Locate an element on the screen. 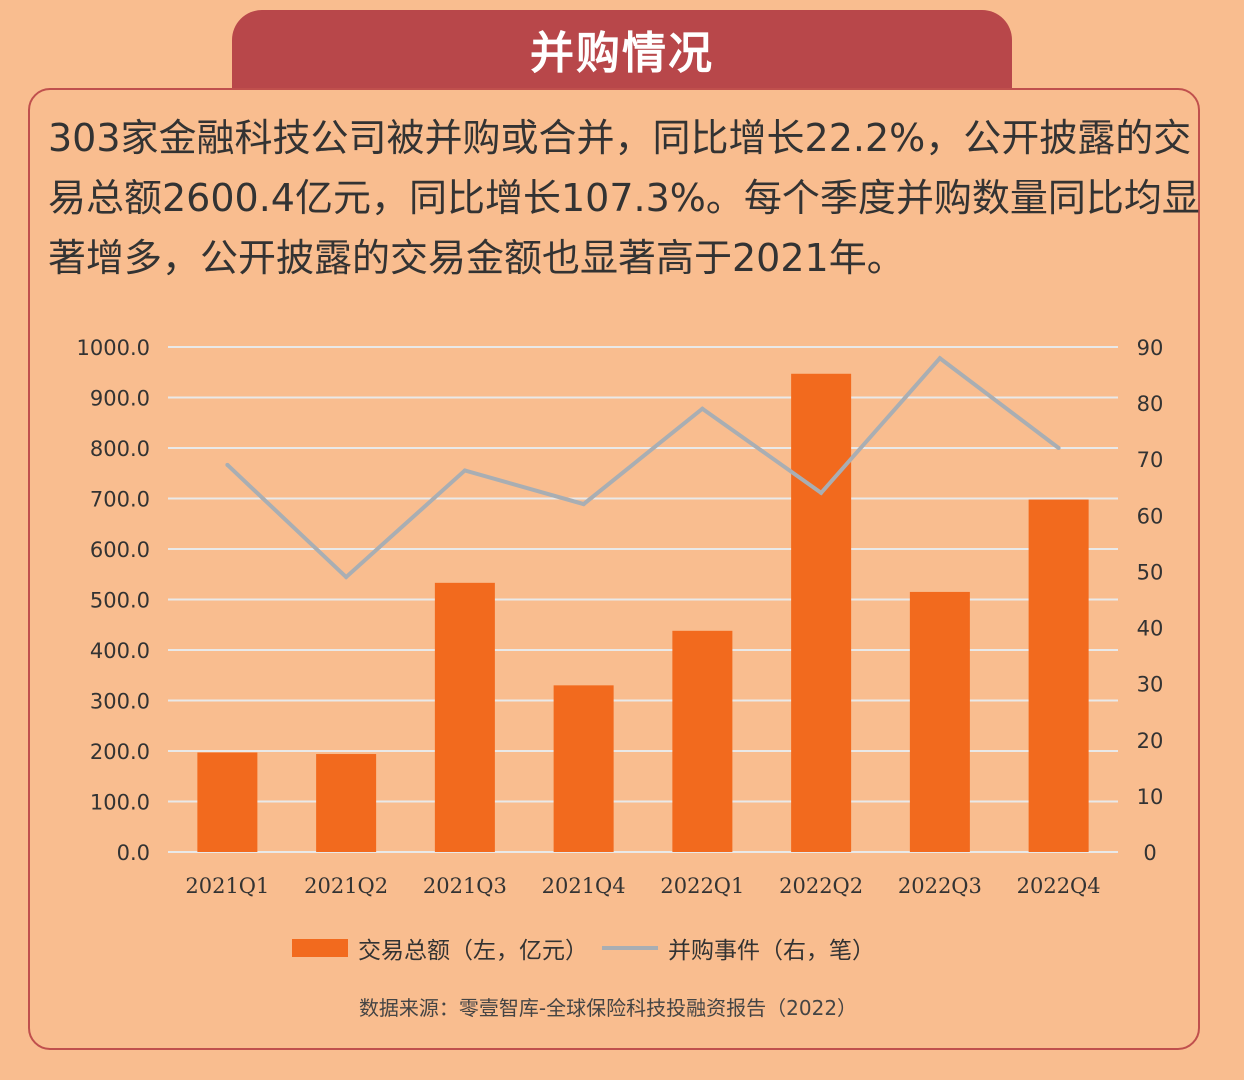 The image size is (1244, 1080). x-tick-label: 2022Q3 is located at coordinates (940, 886).